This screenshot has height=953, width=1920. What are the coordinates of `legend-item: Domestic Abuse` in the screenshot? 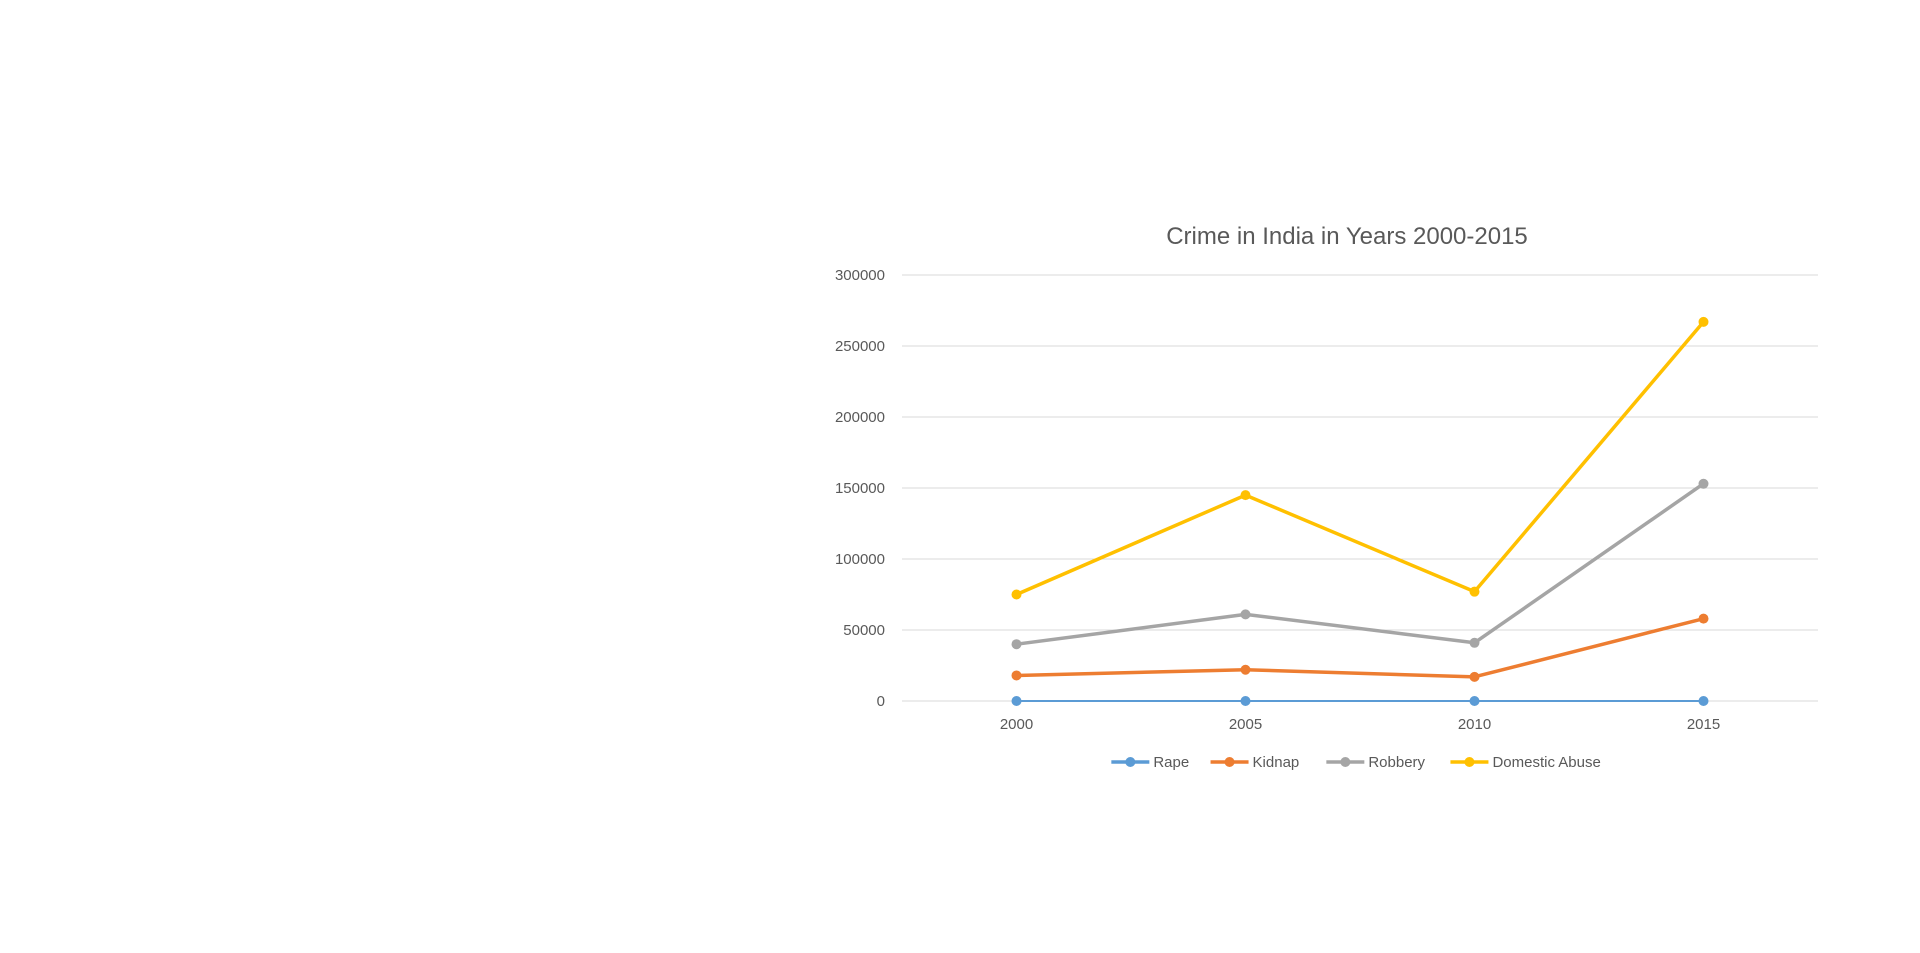 It's located at (1525, 762).